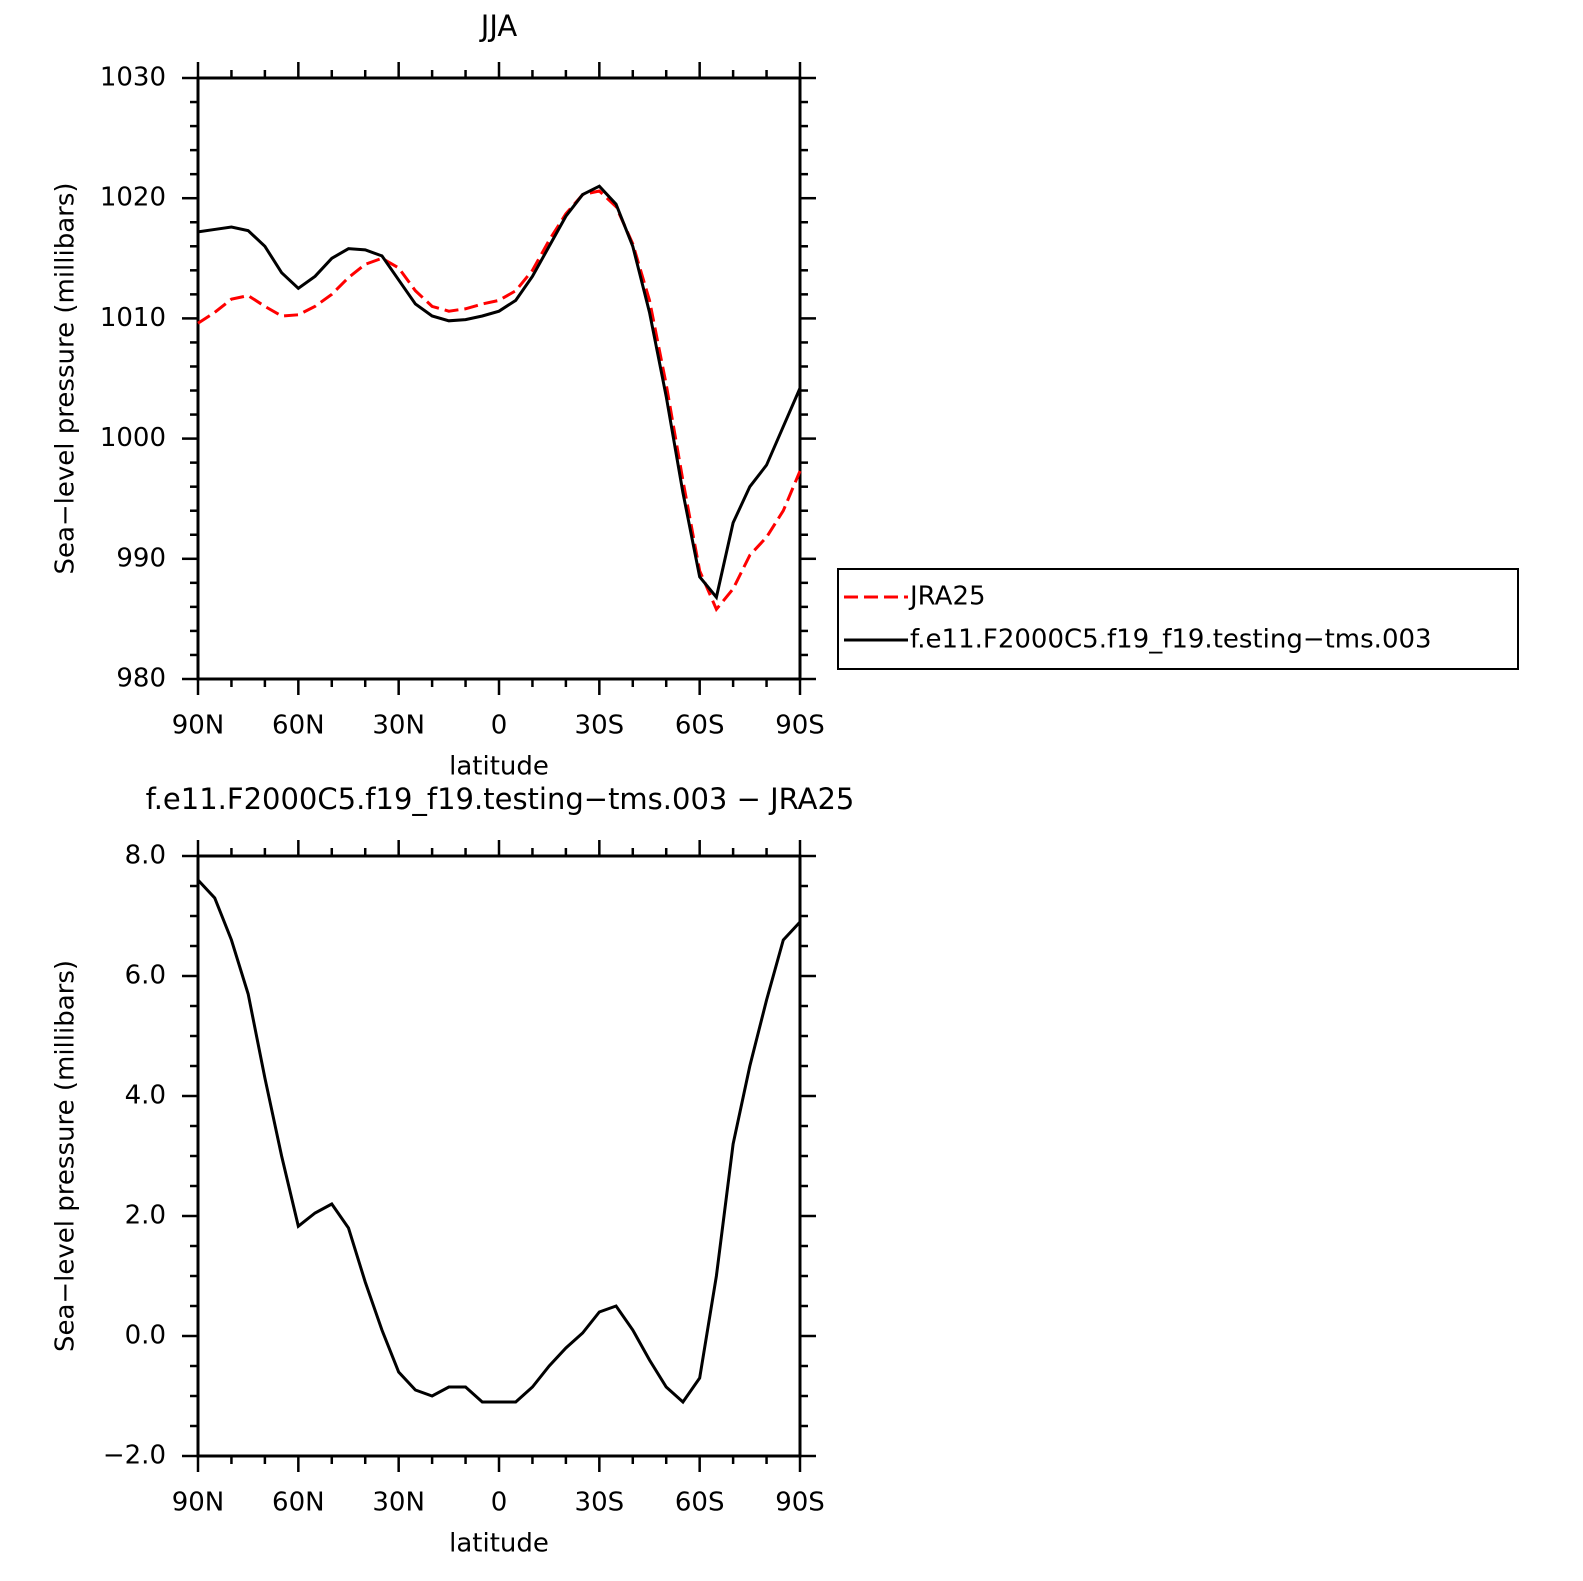 Image resolution: width=1583 pixels, height=1581 pixels. Describe the element at coordinates (145, 976) in the screenshot. I see `y-tick-label: 6.0` at that location.